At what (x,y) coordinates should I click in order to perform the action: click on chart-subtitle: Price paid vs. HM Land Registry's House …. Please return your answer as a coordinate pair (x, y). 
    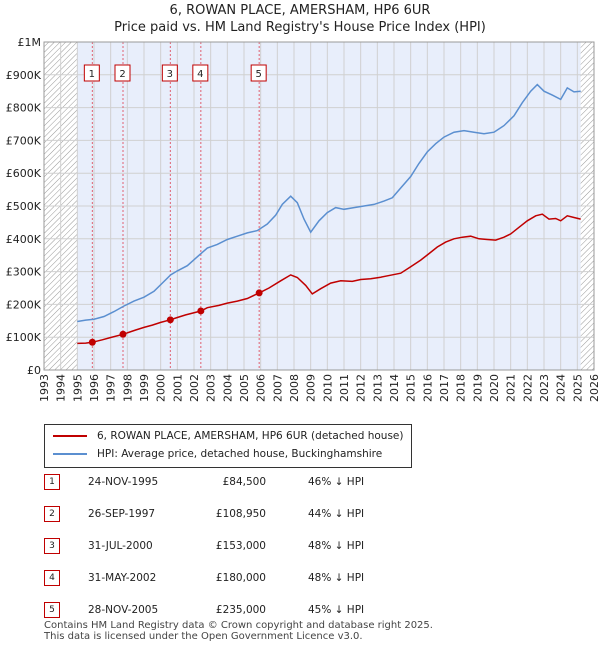
    Looking at the image, I should click on (300, 27).